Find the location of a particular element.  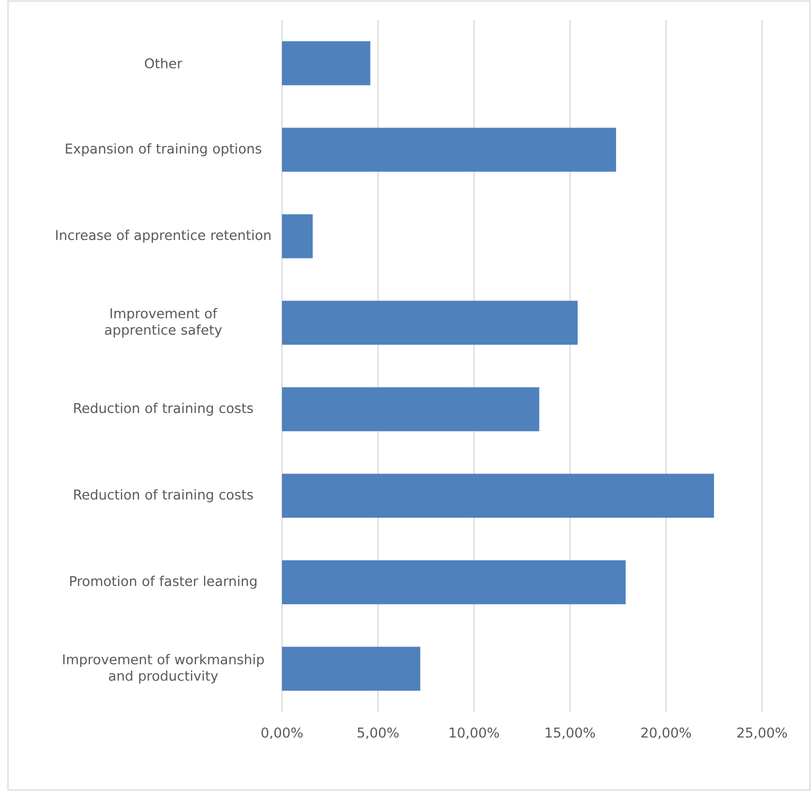

y-tick-label: Other is located at coordinates (163, 63).